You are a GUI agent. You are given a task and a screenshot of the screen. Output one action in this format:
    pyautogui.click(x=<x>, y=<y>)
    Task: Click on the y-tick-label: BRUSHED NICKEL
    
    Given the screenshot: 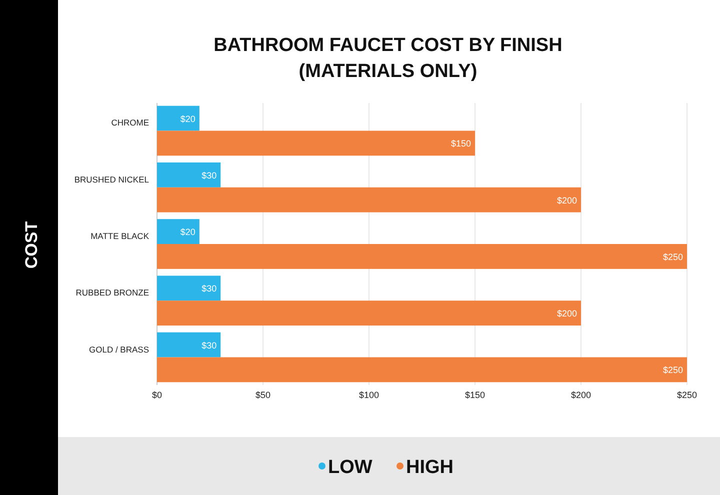 What is the action you would take?
    pyautogui.click(x=112, y=179)
    